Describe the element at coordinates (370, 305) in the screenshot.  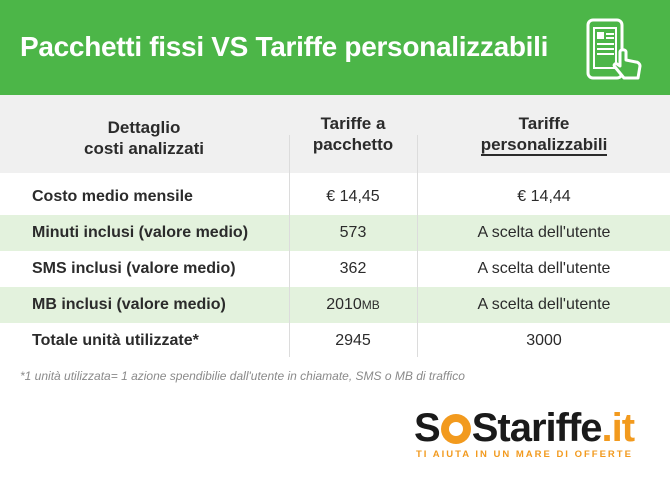
I see `unit-label: MB` at that location.